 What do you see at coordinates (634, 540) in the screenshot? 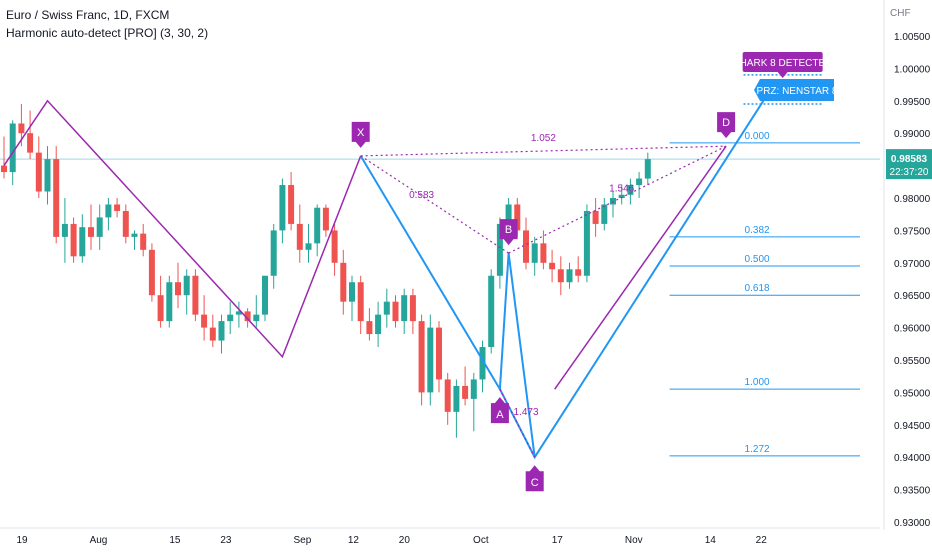
I see `x-tick-label: Nov` at bounding box center [634, 540].